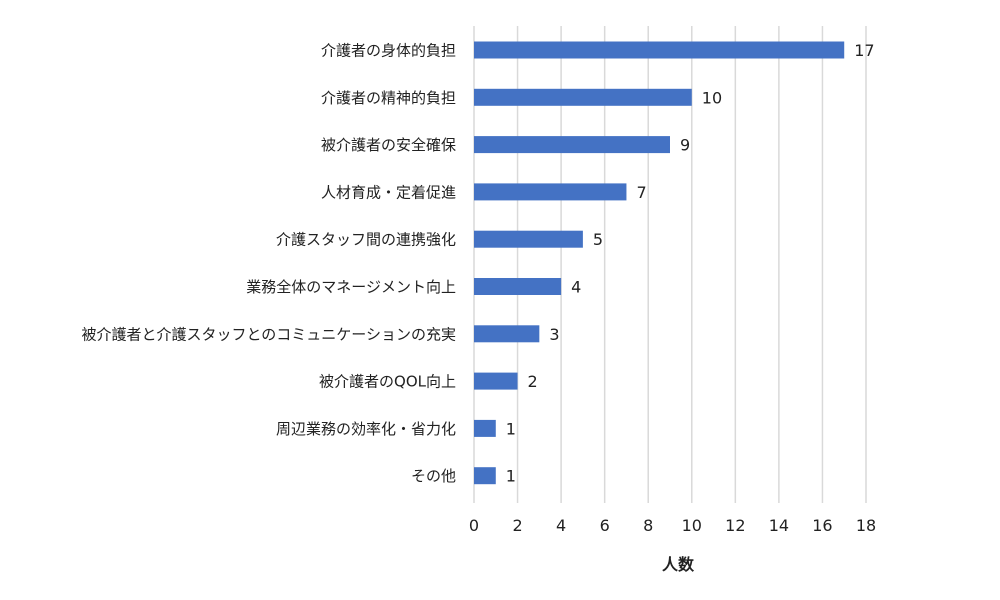  I want to click on x-tick-label: 4, so click(561, 525).